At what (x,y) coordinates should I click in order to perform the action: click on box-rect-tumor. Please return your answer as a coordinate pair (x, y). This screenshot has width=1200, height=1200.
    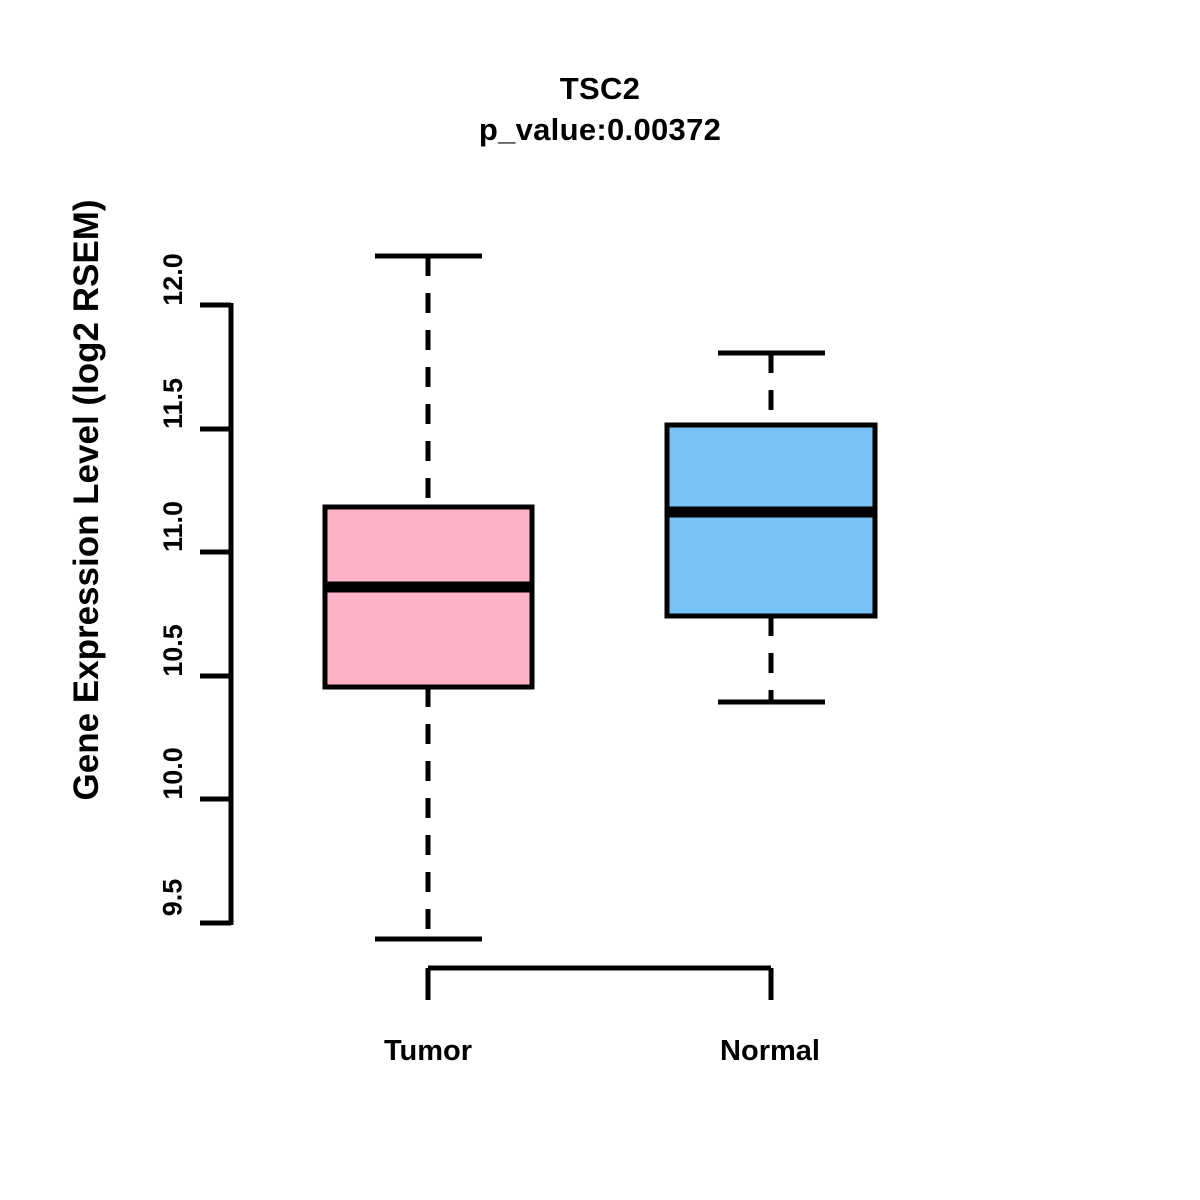
    Looking at the image, I should click on (428, 597).